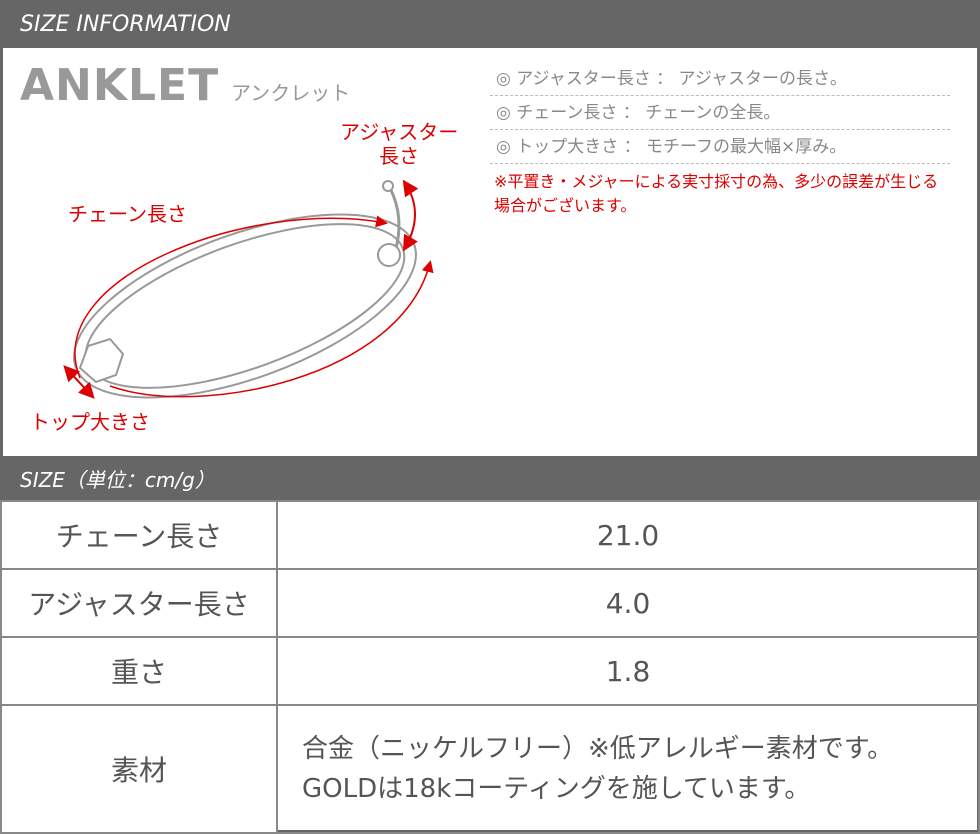 This screenshot has width=980, height=834. Describe the element at coordinates (291, 93) in the screenshot. I see `product-name-jp: アンクレット` at that location.